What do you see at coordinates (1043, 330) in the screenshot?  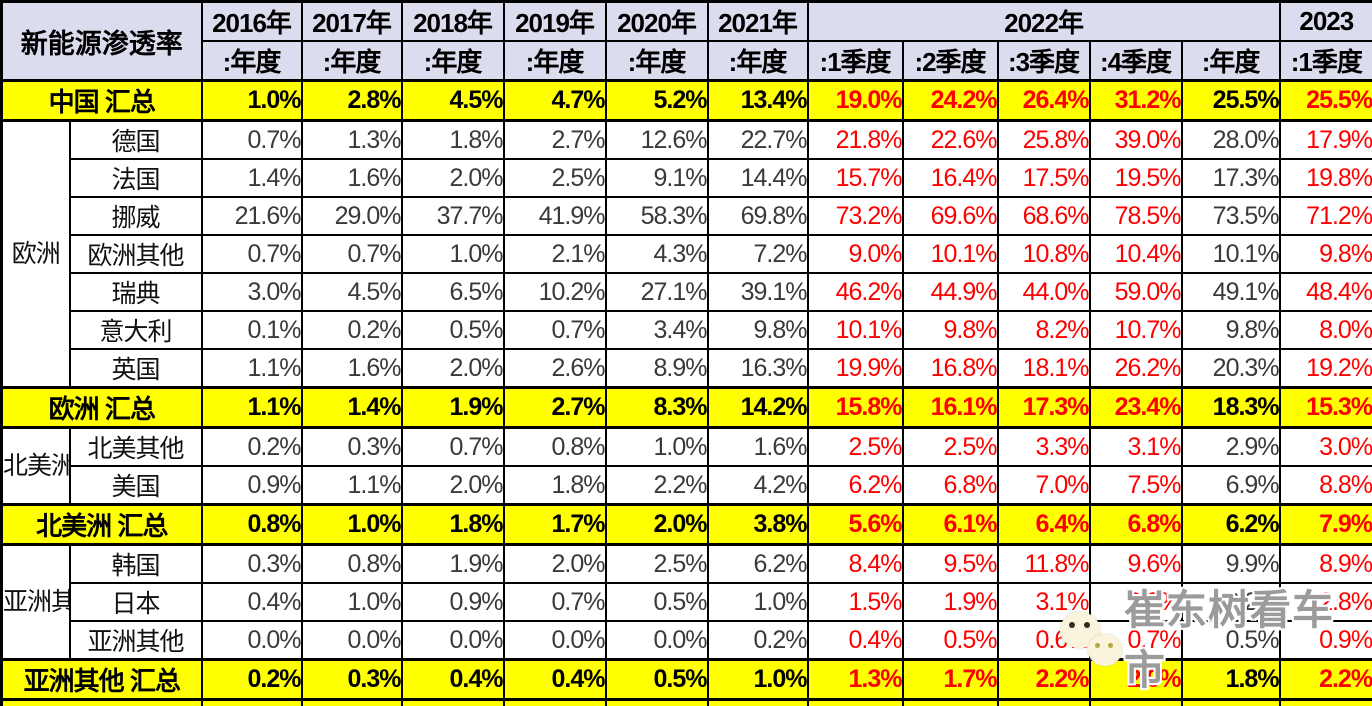 I see `value-cell: 8.2%` at bounding box center [1043, 330].